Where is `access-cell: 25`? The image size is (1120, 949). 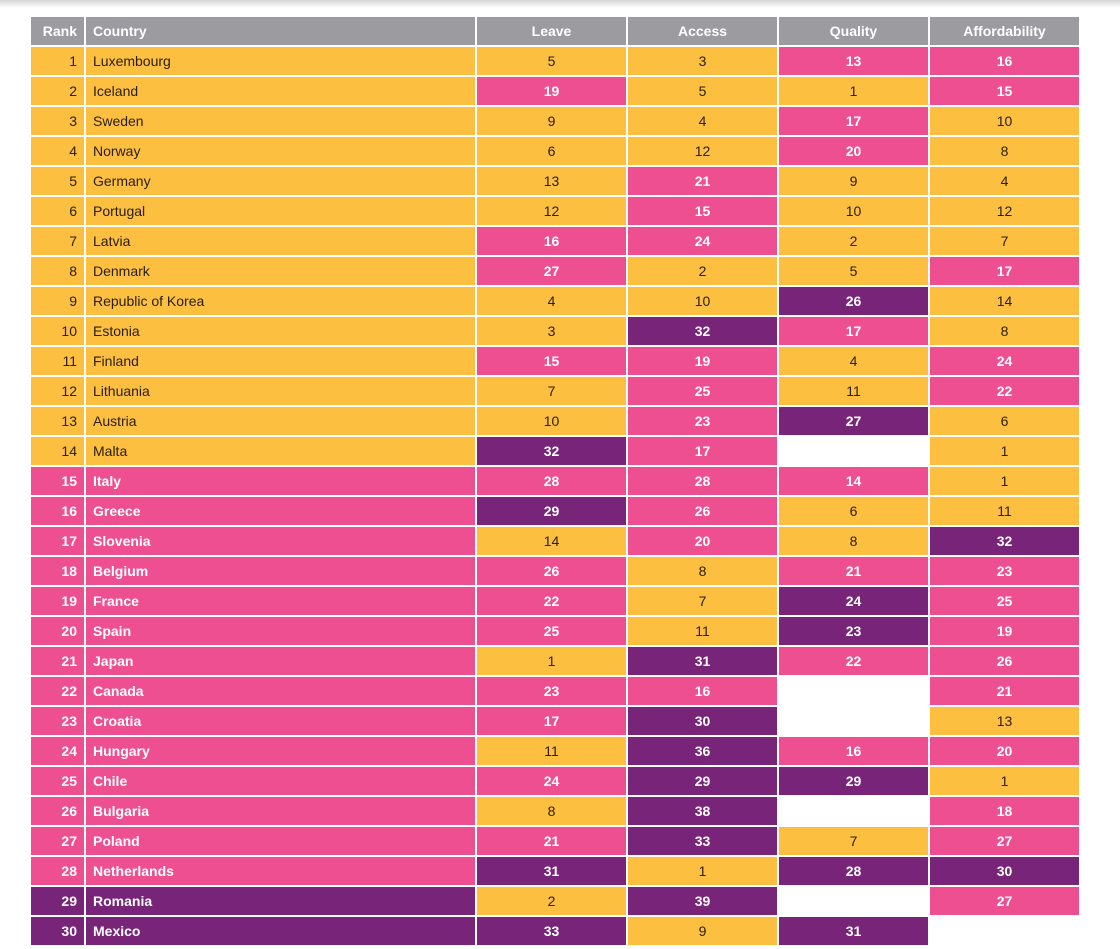 access-cell: 25 is located at coordinates (702, 391).